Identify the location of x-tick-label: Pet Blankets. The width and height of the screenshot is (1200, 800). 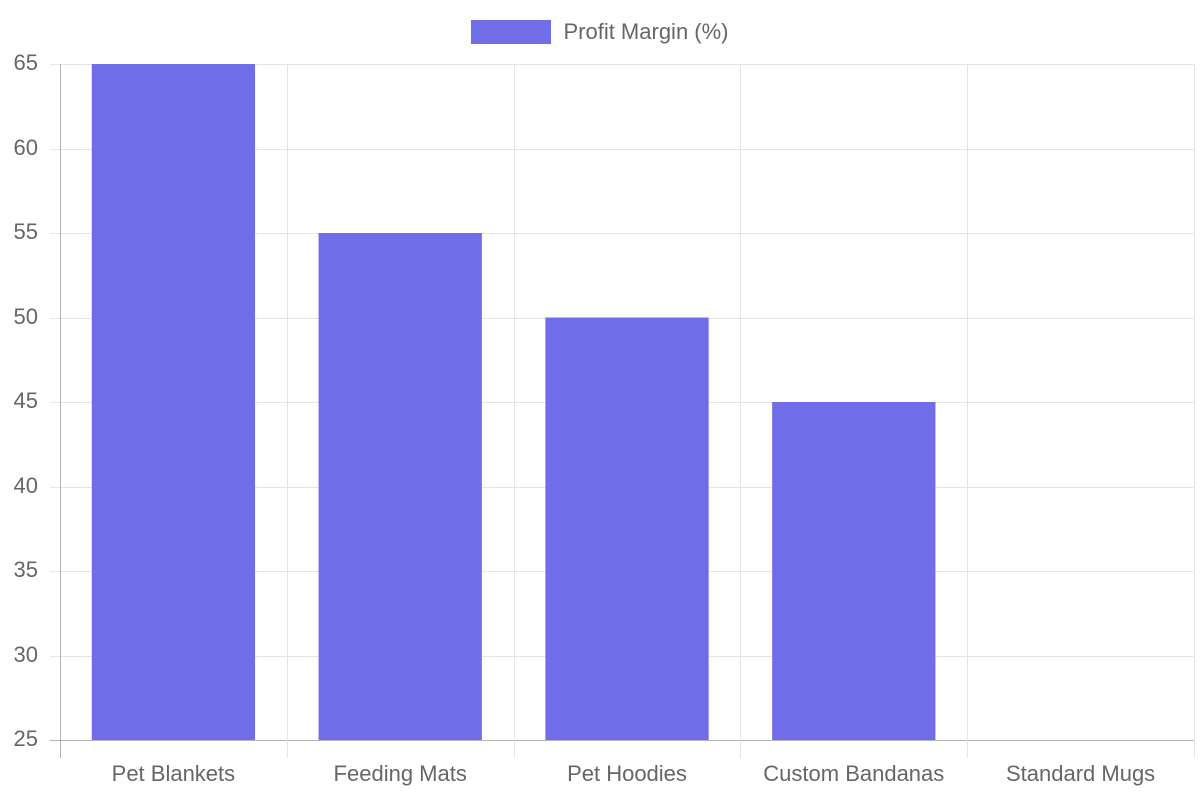
(173, 773).